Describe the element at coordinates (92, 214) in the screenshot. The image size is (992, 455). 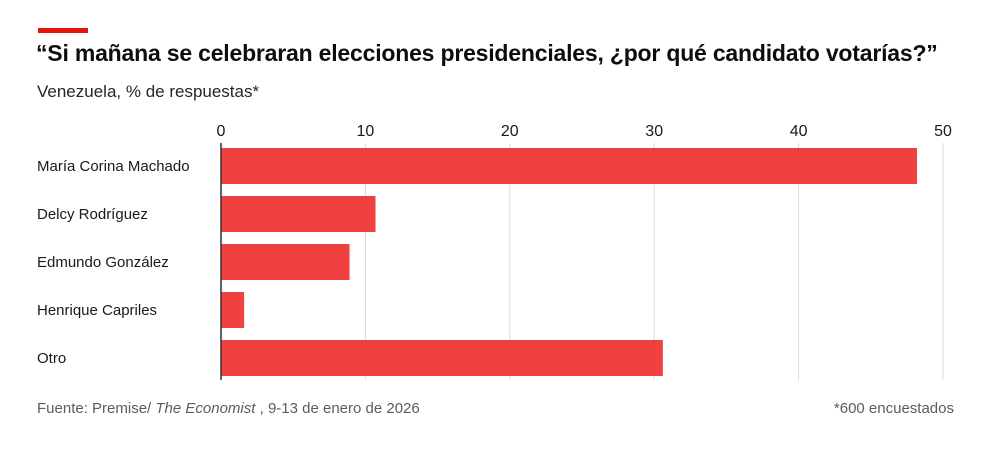
I see `category-label: Delcy Rodríguez` at that location.